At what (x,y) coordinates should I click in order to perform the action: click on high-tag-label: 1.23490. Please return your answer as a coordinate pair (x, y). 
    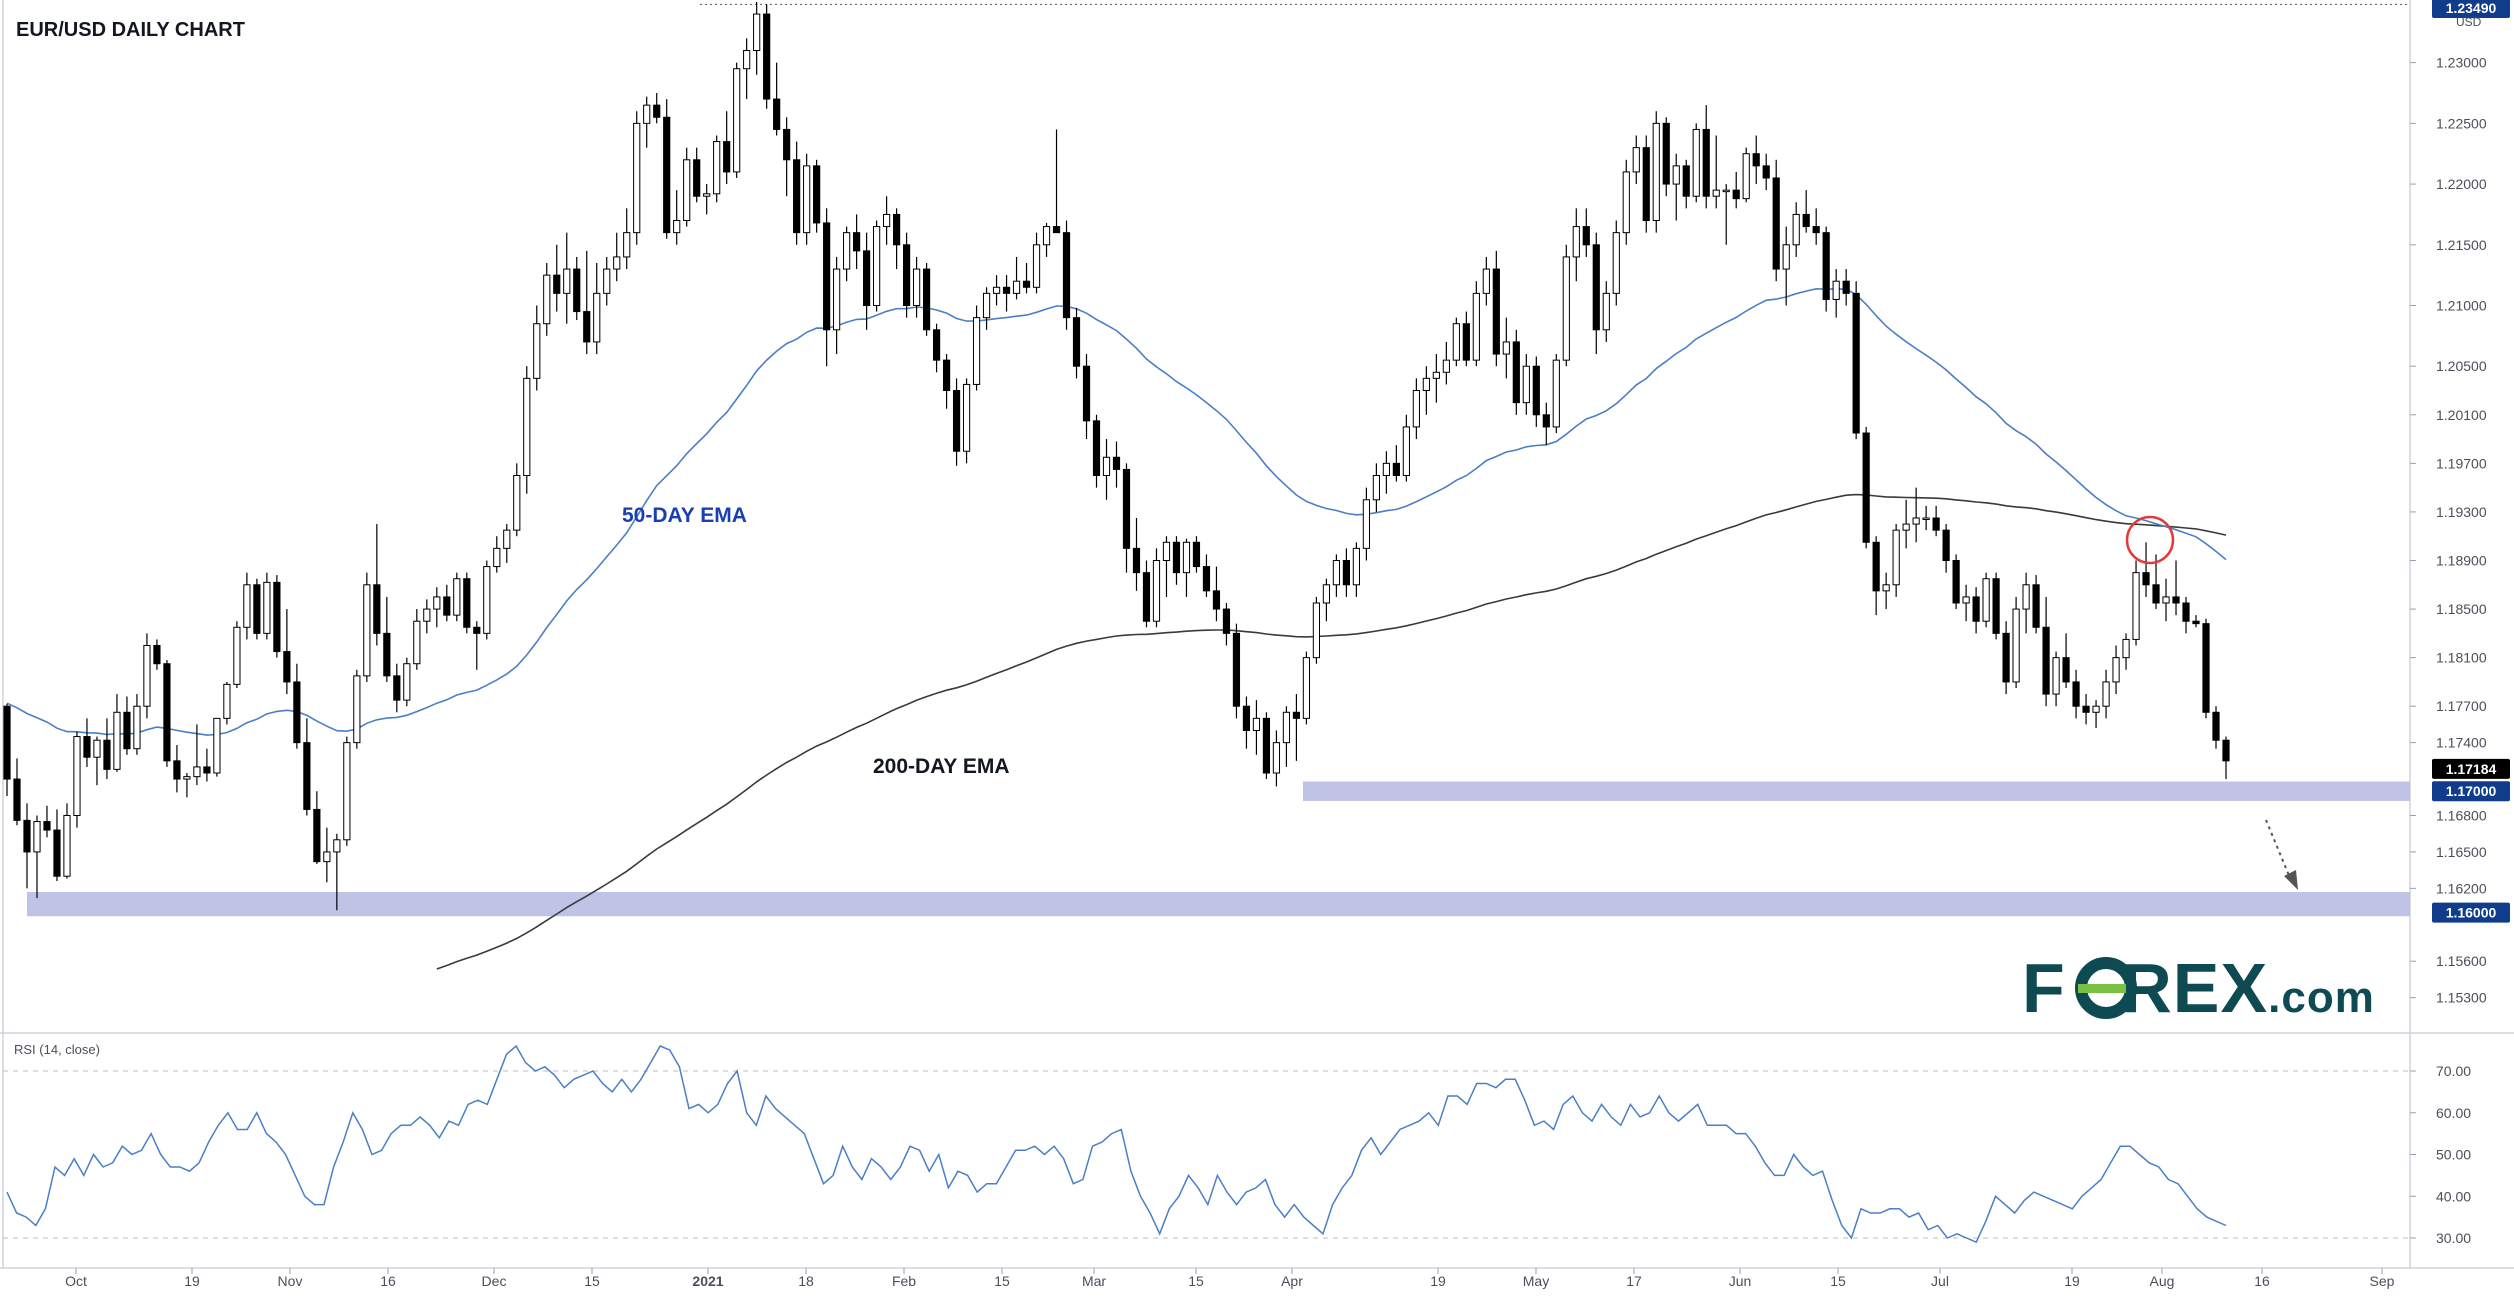
    Looking at the image, I should click on (2471, 8).